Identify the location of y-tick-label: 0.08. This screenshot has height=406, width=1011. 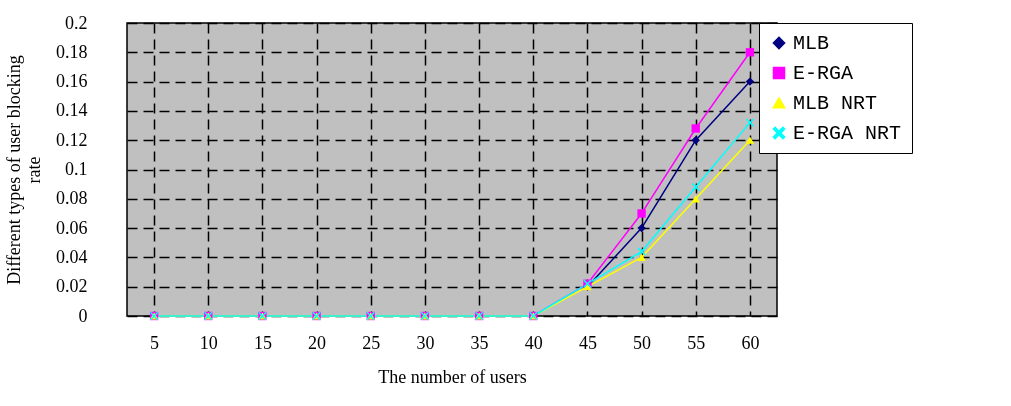
(72, 198).